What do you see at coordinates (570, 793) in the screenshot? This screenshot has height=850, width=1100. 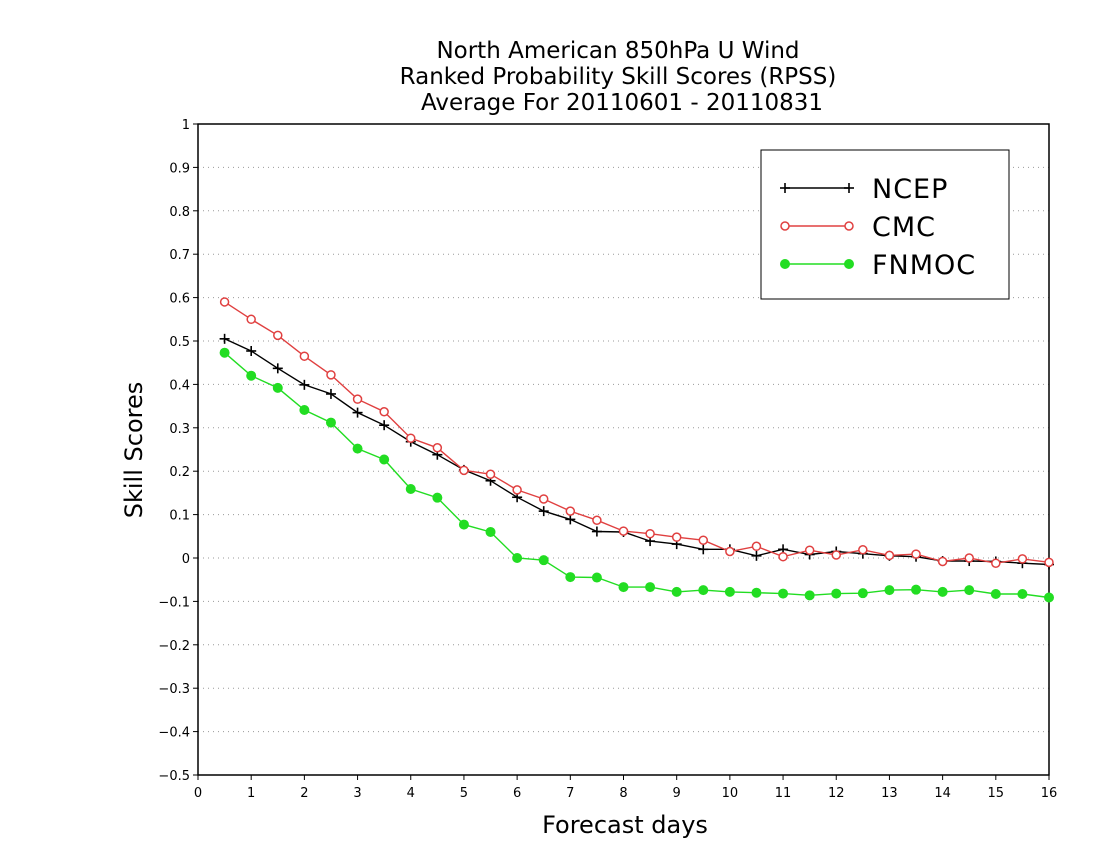 I see `x-tick-label: 7` at bounding box center [570, 793].